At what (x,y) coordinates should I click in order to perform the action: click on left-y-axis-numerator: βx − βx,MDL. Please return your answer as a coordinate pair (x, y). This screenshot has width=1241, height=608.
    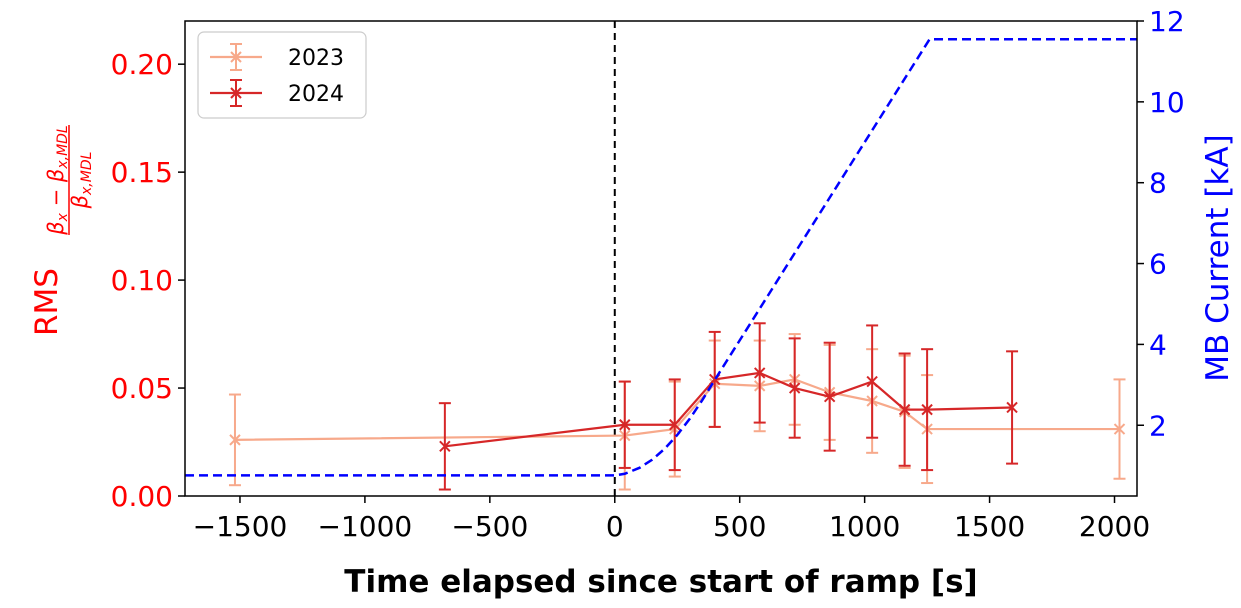
    Looking at the image, I should click on (57, 180).